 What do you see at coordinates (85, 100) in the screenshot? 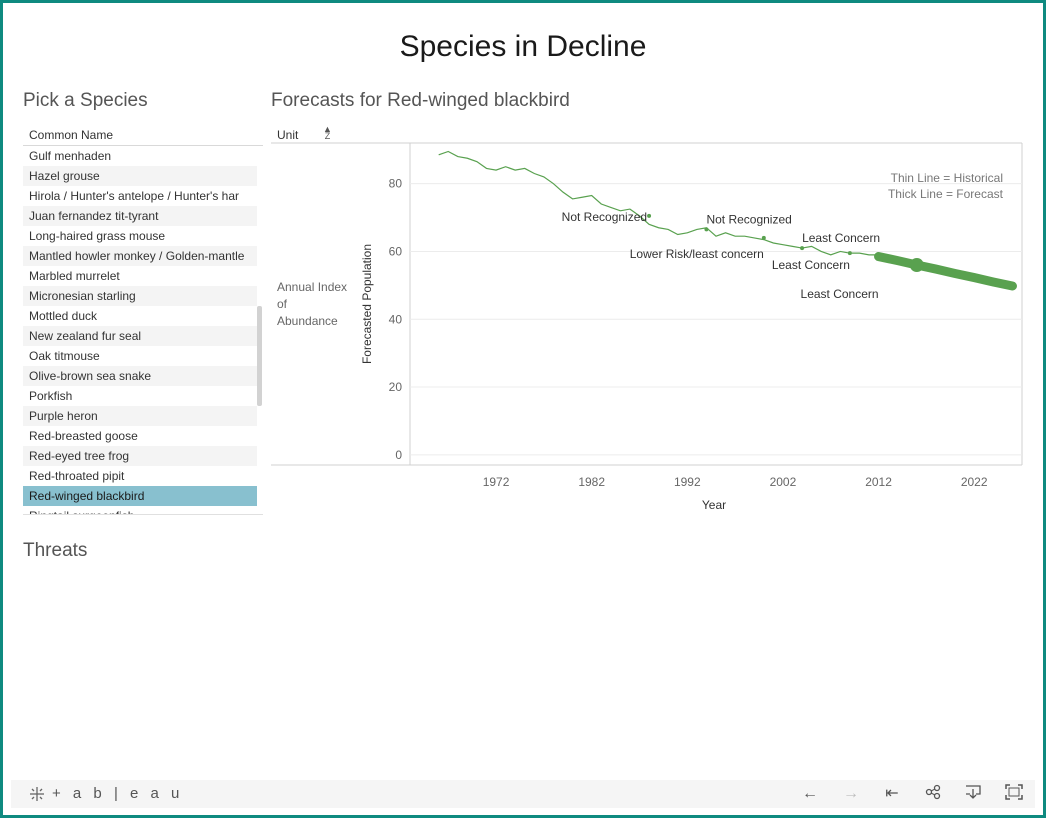
I see `picker-title: Pick a Species` at bounding box center [85, 100].